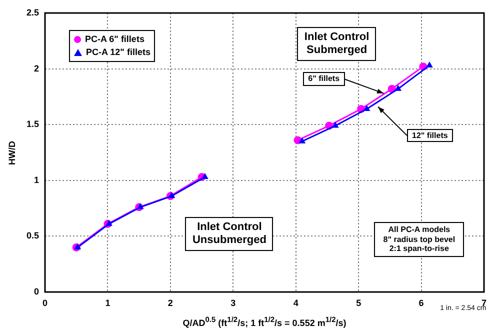 The image size is (495, 332). I want to click on x-tick-label: 3, so click(233, 303).